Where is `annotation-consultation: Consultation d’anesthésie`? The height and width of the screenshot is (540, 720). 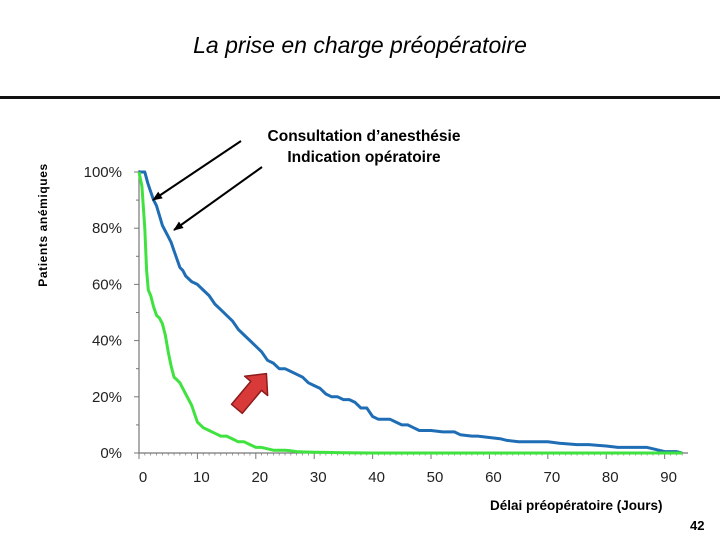 annotation-consultation: Consultation d’anesthésie is located at coordinates (364, 136).